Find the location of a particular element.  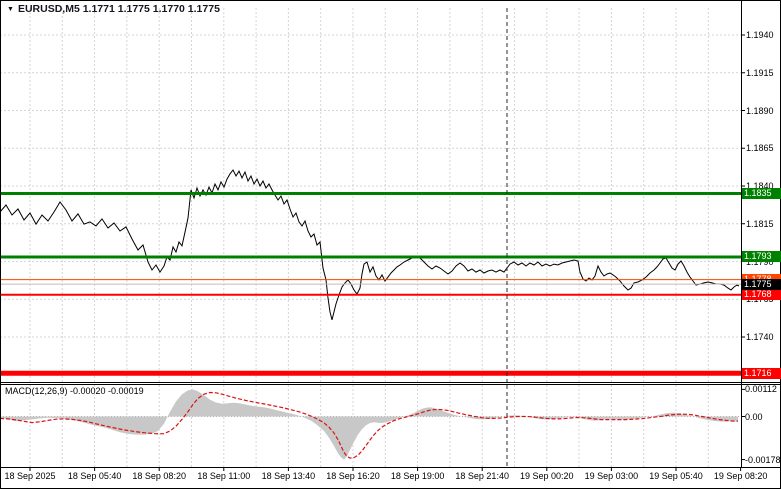

macd-signal-line is located at coordinates (369, 425).